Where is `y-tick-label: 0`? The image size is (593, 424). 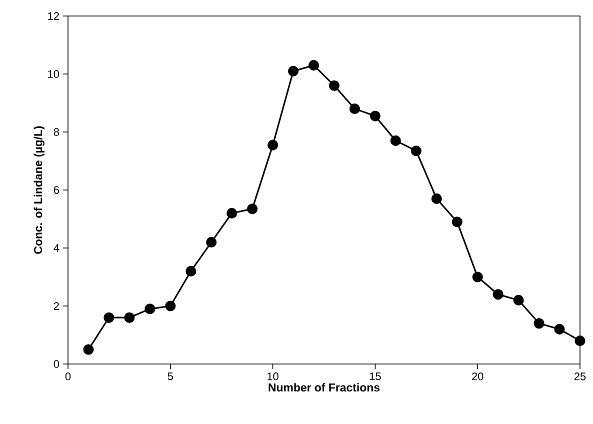 y-tick-label: 0 is located at coordinates (57, 364).